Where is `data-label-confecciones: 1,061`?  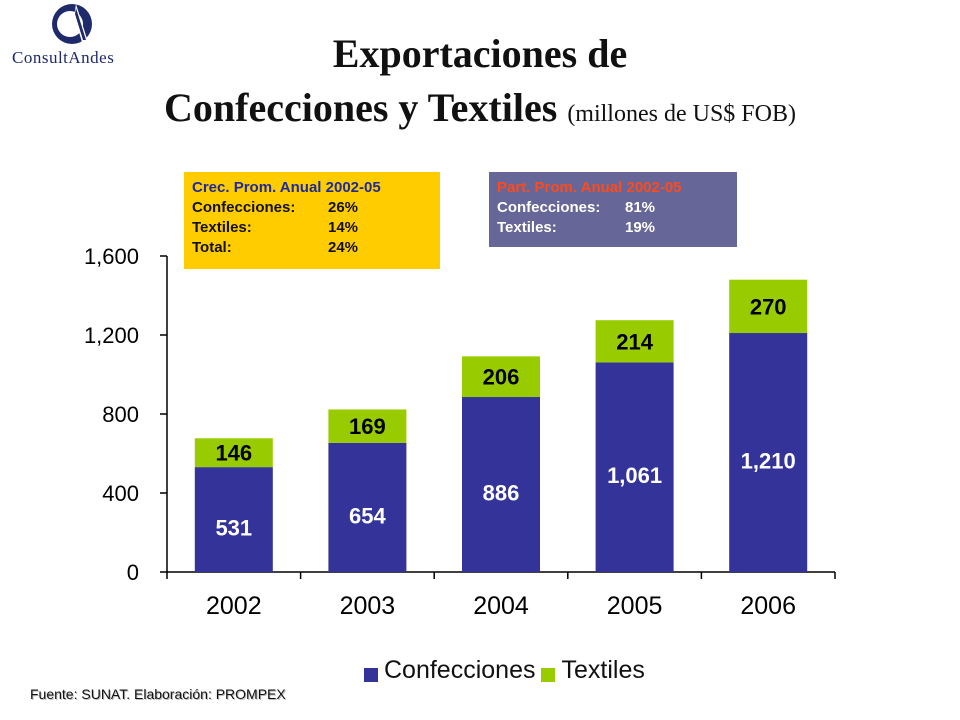
data-label-confecciones: 1,061 is located at coordinates (634, 475).